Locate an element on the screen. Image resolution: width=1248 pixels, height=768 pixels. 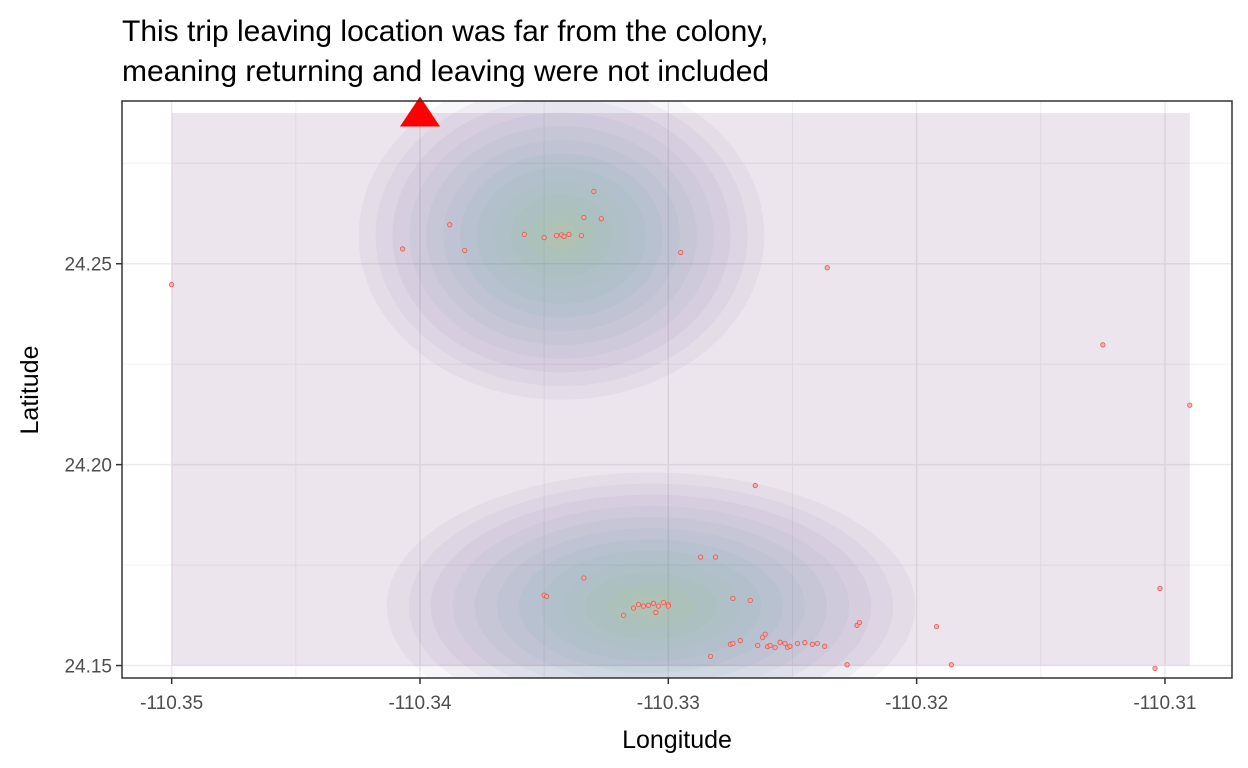
x-axis: -110.35 -110.34 -110.33 -110.32 -110.31 is located at coordinates (668, 696).